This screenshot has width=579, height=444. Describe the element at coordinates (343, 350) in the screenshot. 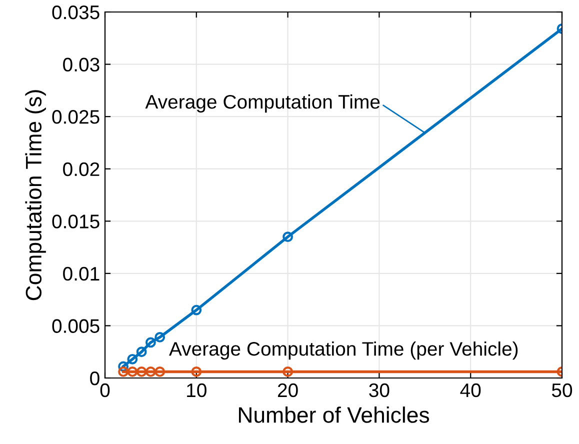

I see `series-label: Average Computation Time (per Vehicle)` at that location.